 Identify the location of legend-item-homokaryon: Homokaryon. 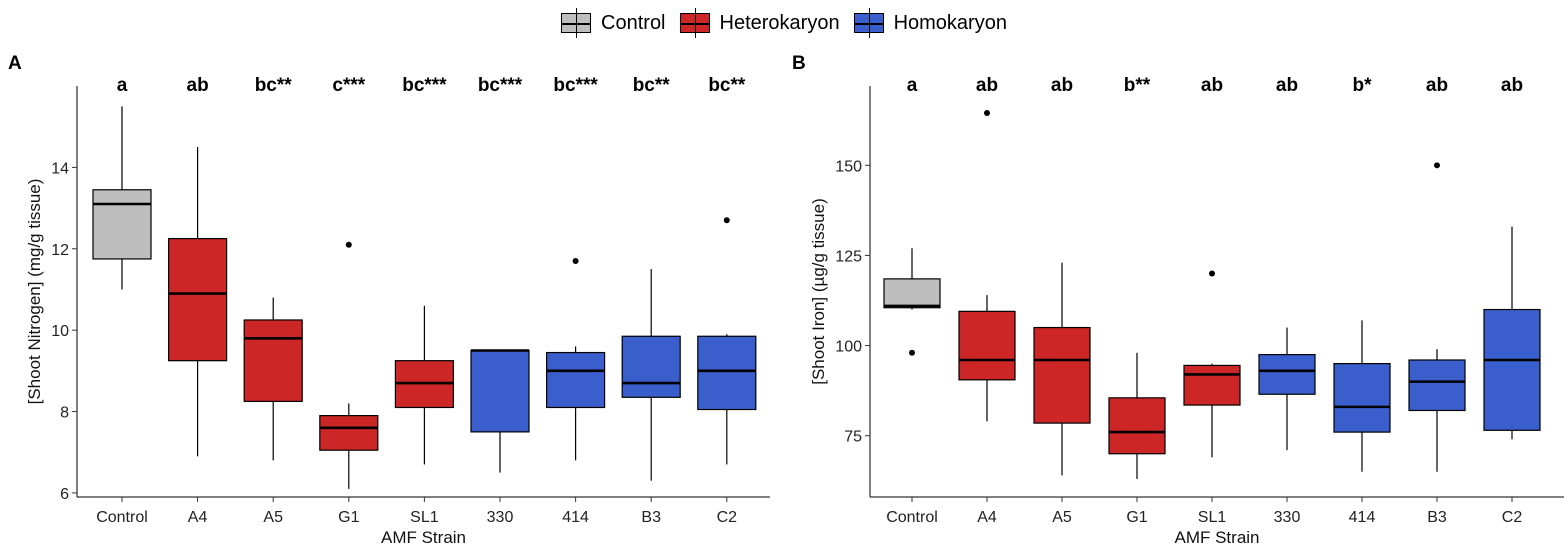
(930, 23).